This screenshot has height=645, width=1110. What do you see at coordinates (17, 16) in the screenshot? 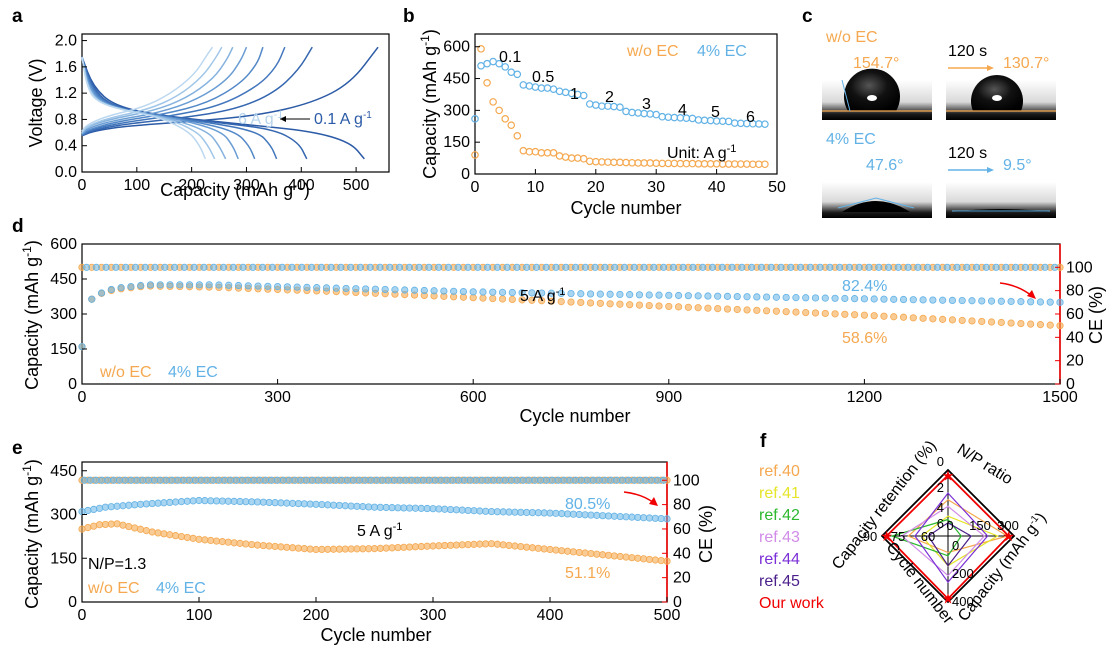
I see `panel-label-a: a` at bounding box center [17, 16].